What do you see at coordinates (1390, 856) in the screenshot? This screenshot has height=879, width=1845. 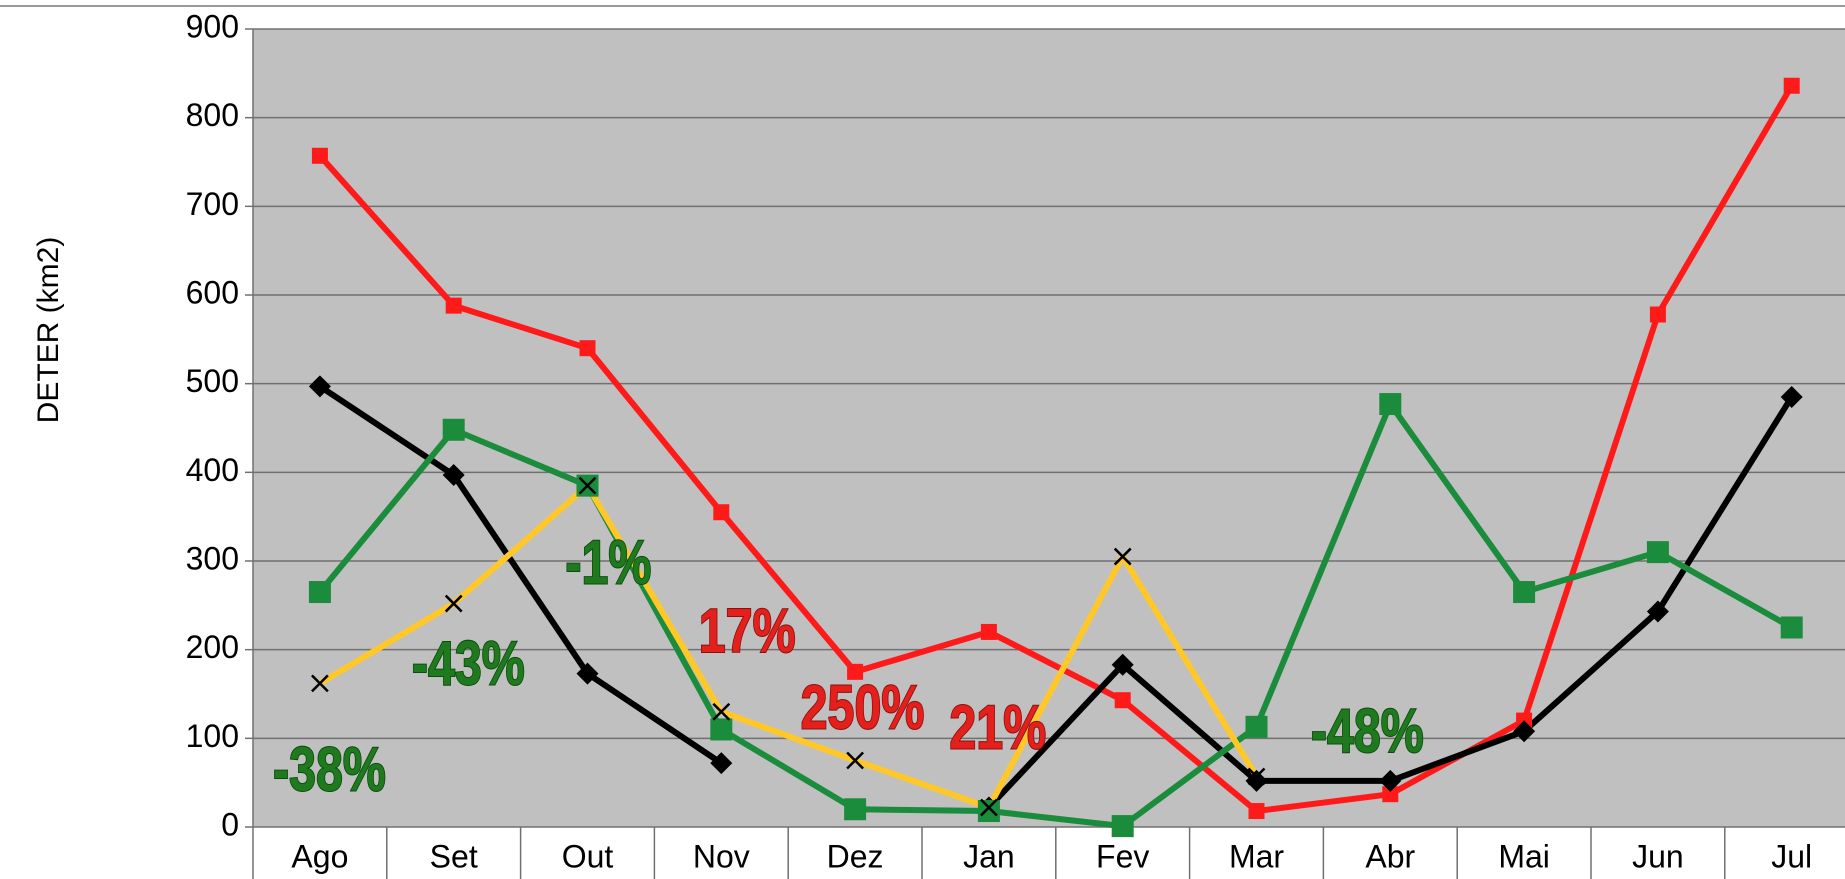 I see `x-tick-label: Abr` at bounding box center [1390, 856].